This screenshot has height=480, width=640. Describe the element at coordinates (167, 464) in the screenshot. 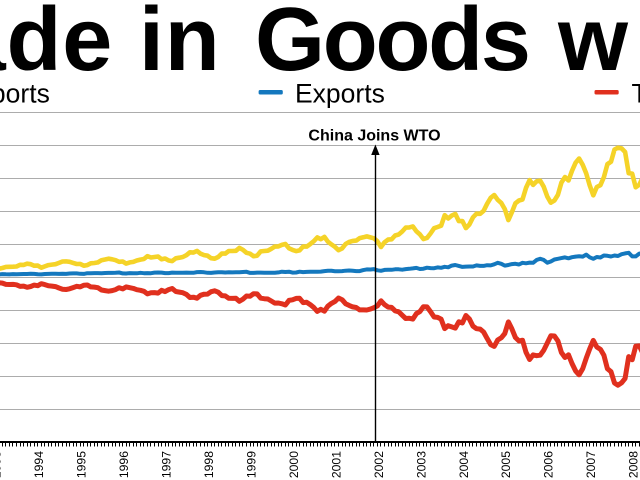

I see `svg-text: 1997` at that location.